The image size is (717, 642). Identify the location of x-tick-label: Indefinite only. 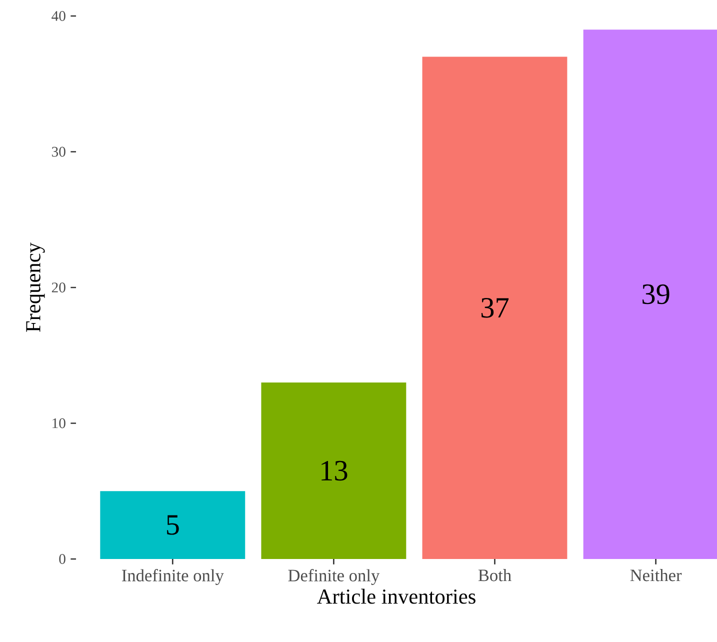
(173, 577).